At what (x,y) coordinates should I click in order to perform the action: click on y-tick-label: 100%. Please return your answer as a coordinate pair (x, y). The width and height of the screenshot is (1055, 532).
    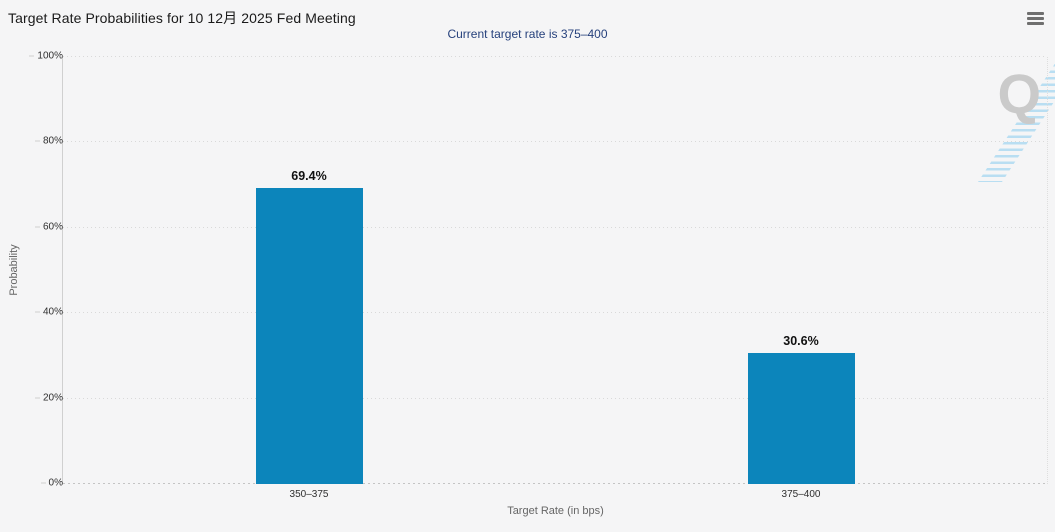
    Looking at the image, I should click on (50, 56).